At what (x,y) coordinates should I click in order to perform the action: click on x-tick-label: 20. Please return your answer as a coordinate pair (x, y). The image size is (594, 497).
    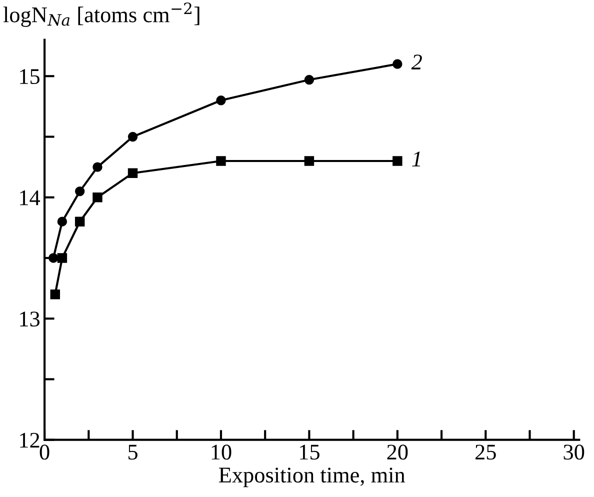
    Looking at the image, I should click on (397, 452).